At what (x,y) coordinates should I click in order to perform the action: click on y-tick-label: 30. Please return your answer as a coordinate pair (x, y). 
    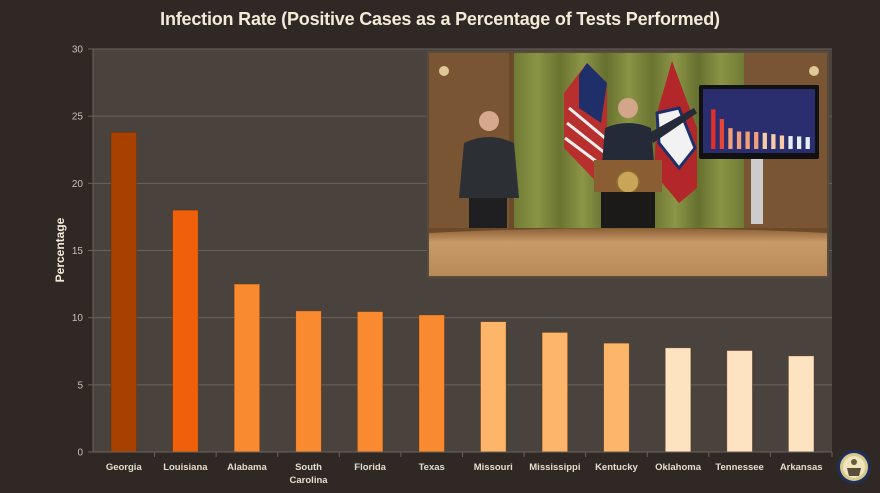
    Looking at the image, I should click on (78, 50).